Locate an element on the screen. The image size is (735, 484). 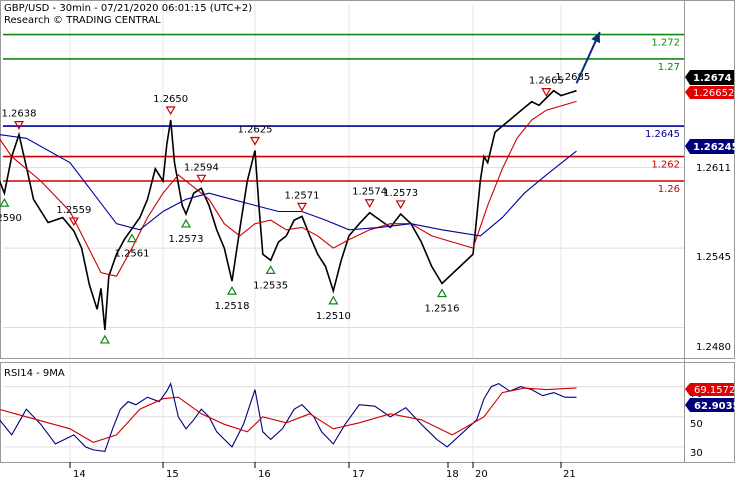
rsi-series is located at coordinates (288, 417).